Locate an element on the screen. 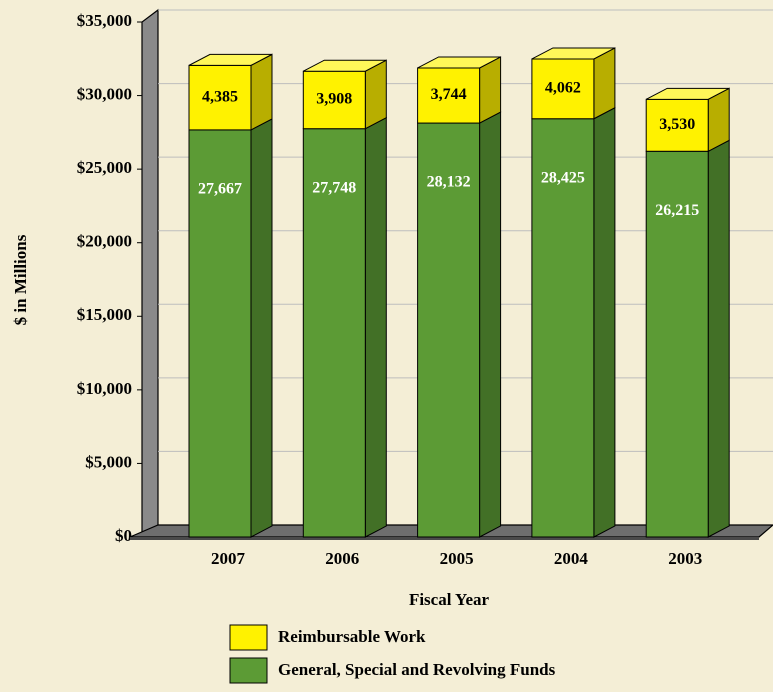 The image size is (773, 692). data-label: 3,530 is located at coordinates (677, 124).